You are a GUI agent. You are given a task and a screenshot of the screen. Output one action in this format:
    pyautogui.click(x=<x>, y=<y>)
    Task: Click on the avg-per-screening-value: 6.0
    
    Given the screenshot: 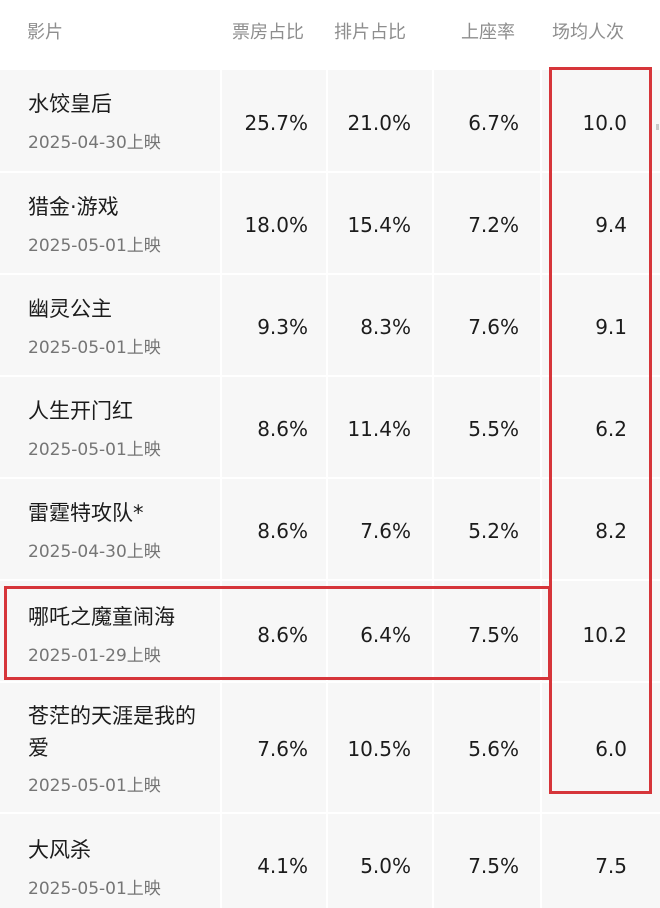 What is the action you would take?
    pyautogui.click(x=611, y=749)
    